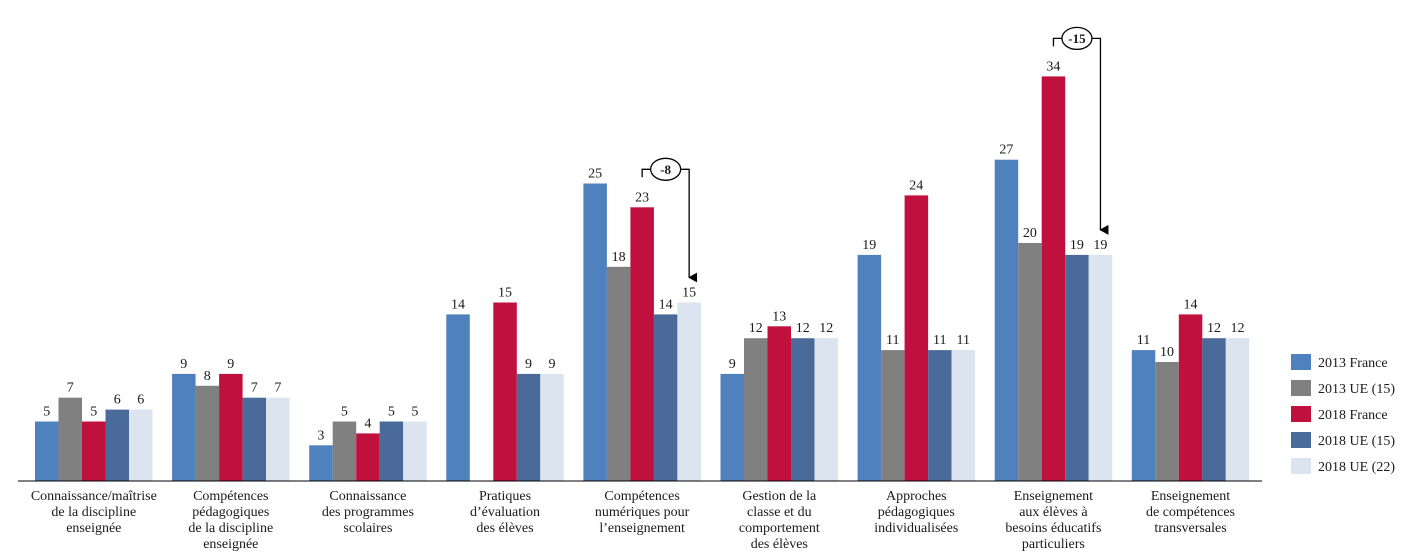 Image resolution: width=1407 pixels, height=559 pixels. What do you see at coordinates (1053, 544) in the screenshot?
I see `category-label-line: particuliers` at bounding box center [1053, 544].